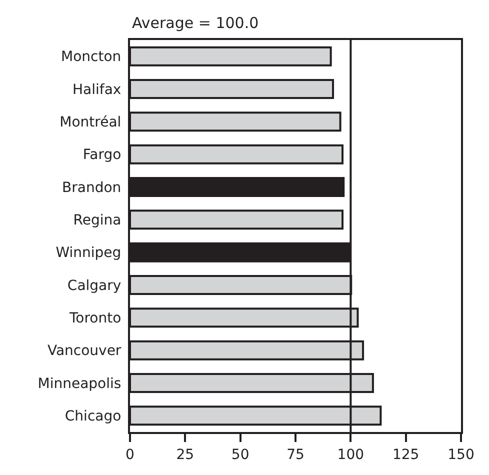  Describe the element at coordinates (97, 220) in the screenshot. I see `y-tick-label: Regina` at that location.